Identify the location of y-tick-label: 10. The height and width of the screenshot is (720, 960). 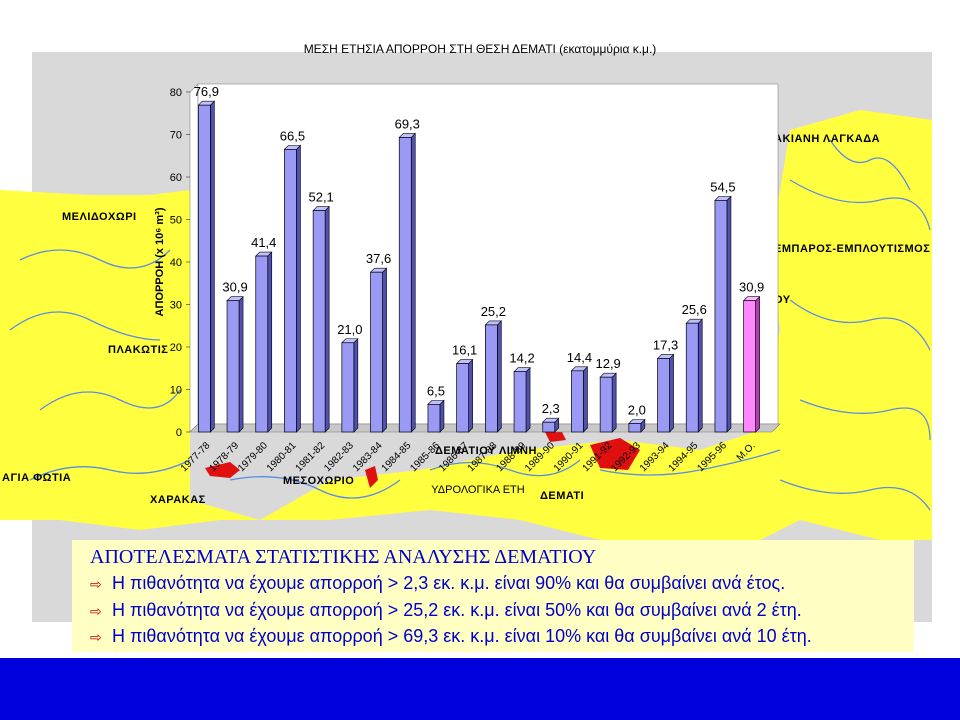
(176, 391).